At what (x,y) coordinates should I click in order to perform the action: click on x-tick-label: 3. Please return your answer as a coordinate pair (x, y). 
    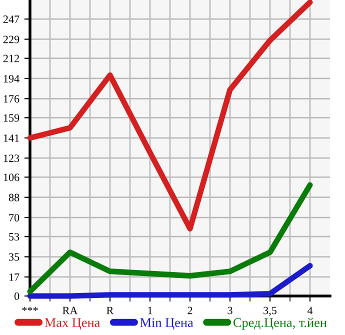
    Looking at the image, I should click on (230, 310).